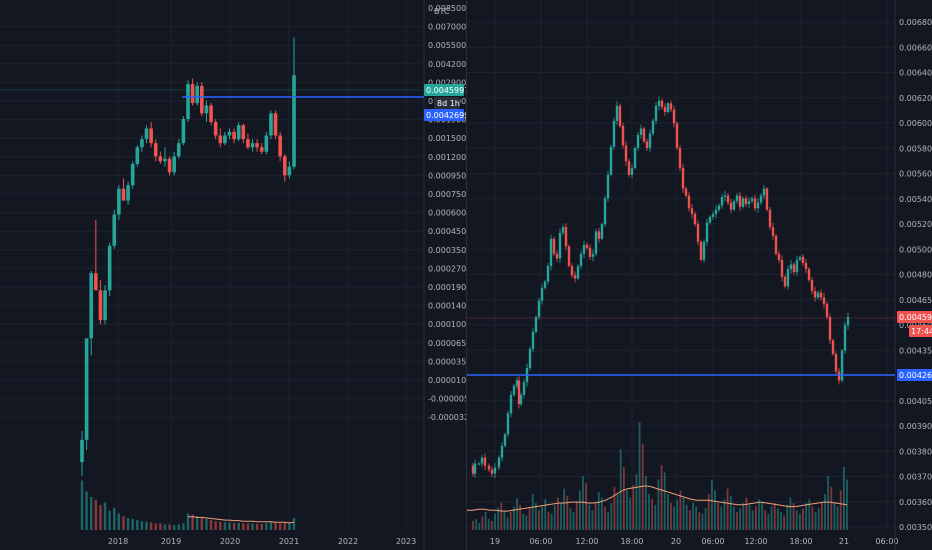  I want to click on y-tick-label: 0.0068000, so click(915, 22).